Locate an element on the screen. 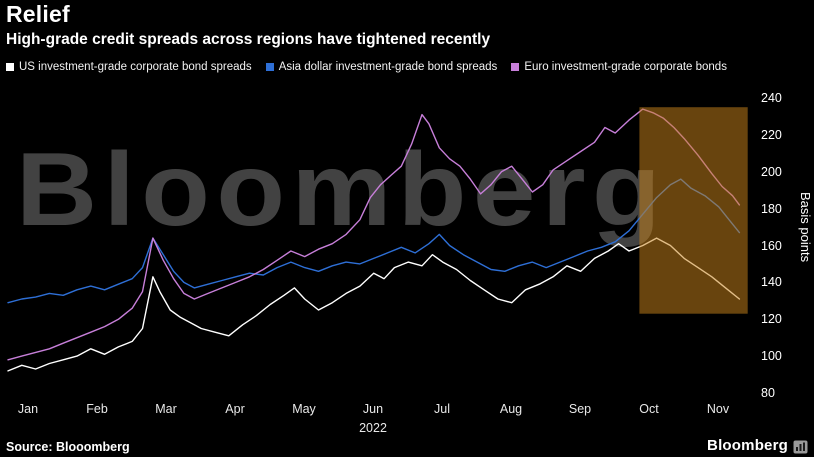  page-title: Relief is located at coordinates (38, 14).